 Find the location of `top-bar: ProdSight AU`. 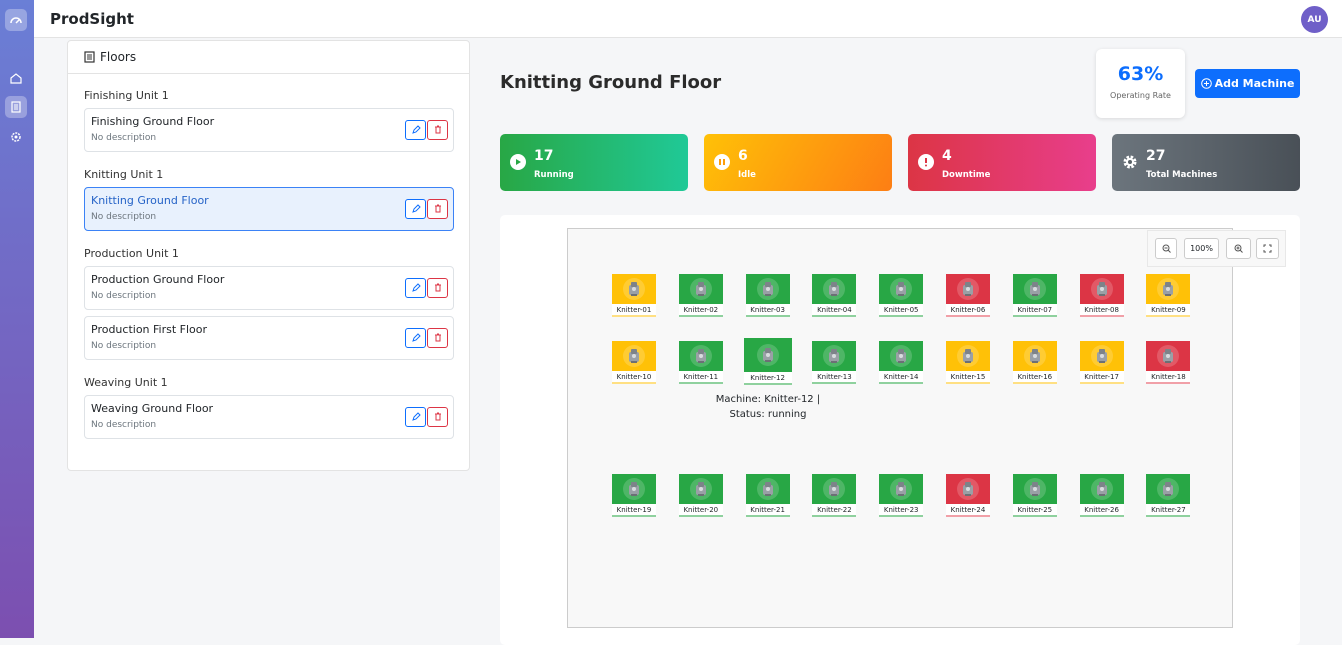

top-bar: ProdSight AU is located at coordinates (688, 19).